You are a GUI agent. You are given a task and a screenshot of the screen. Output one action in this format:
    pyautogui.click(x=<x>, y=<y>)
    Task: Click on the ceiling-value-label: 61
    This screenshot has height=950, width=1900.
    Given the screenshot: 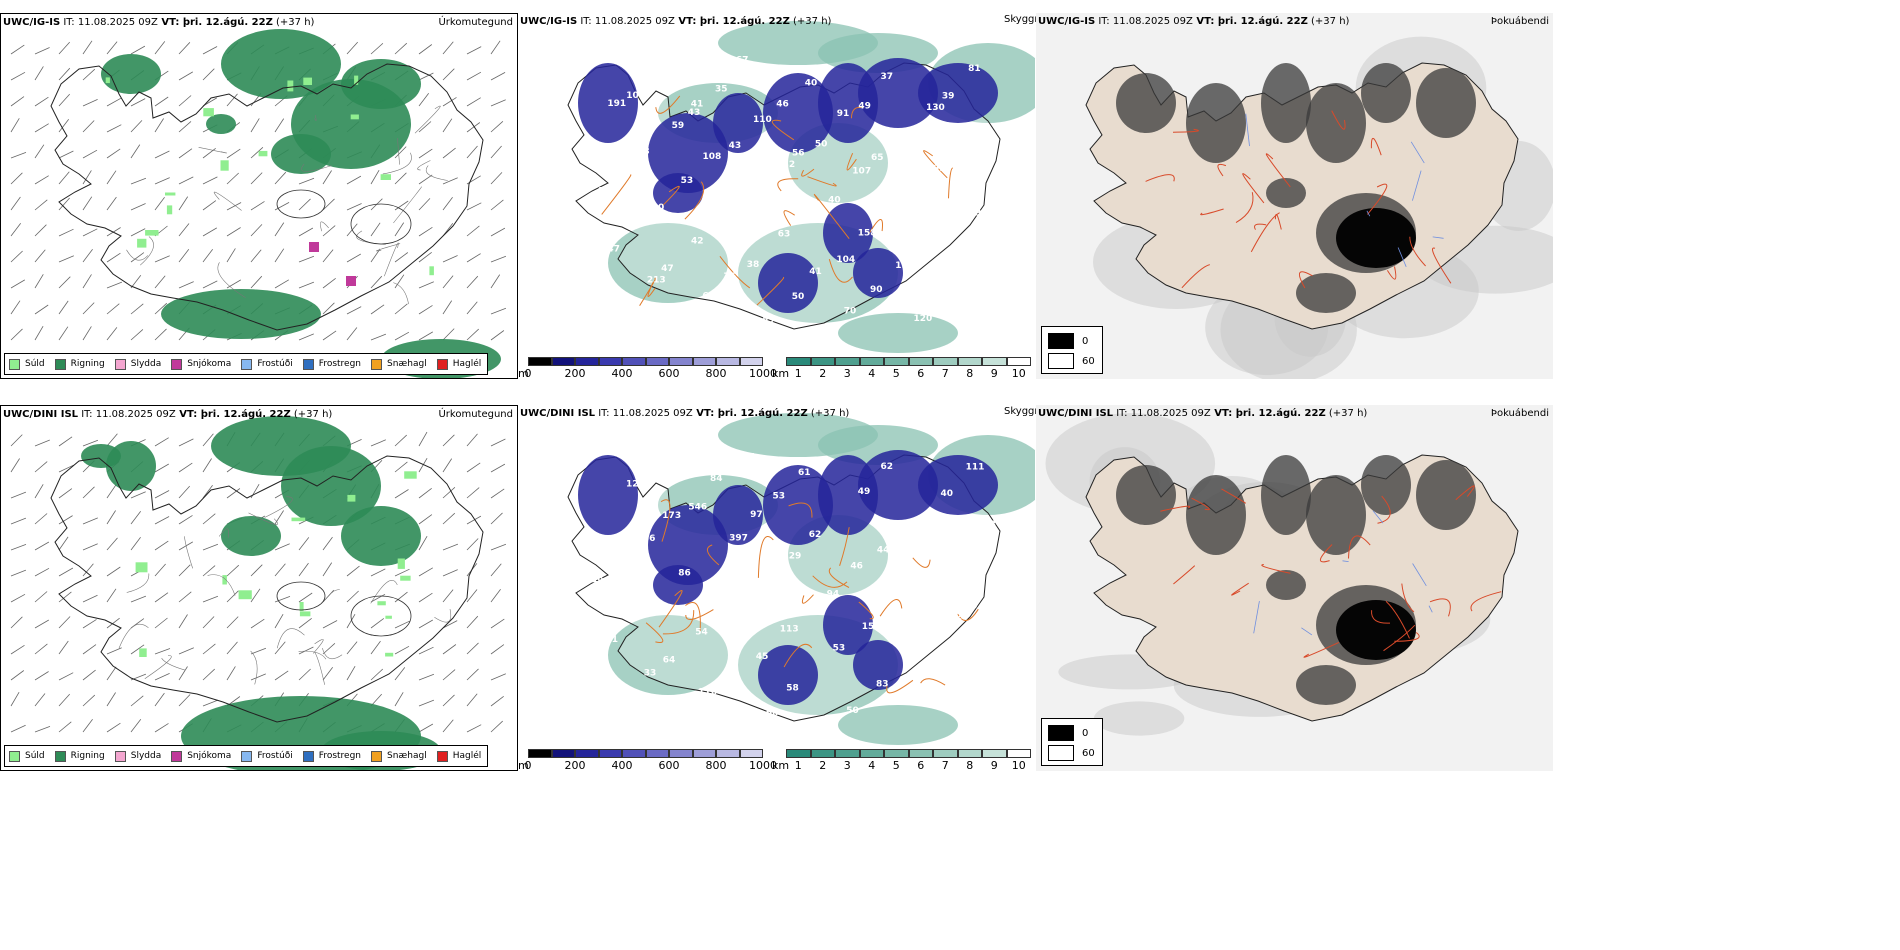 What is the action you would take?
    pyautogui.click(x=612, y=640)
    